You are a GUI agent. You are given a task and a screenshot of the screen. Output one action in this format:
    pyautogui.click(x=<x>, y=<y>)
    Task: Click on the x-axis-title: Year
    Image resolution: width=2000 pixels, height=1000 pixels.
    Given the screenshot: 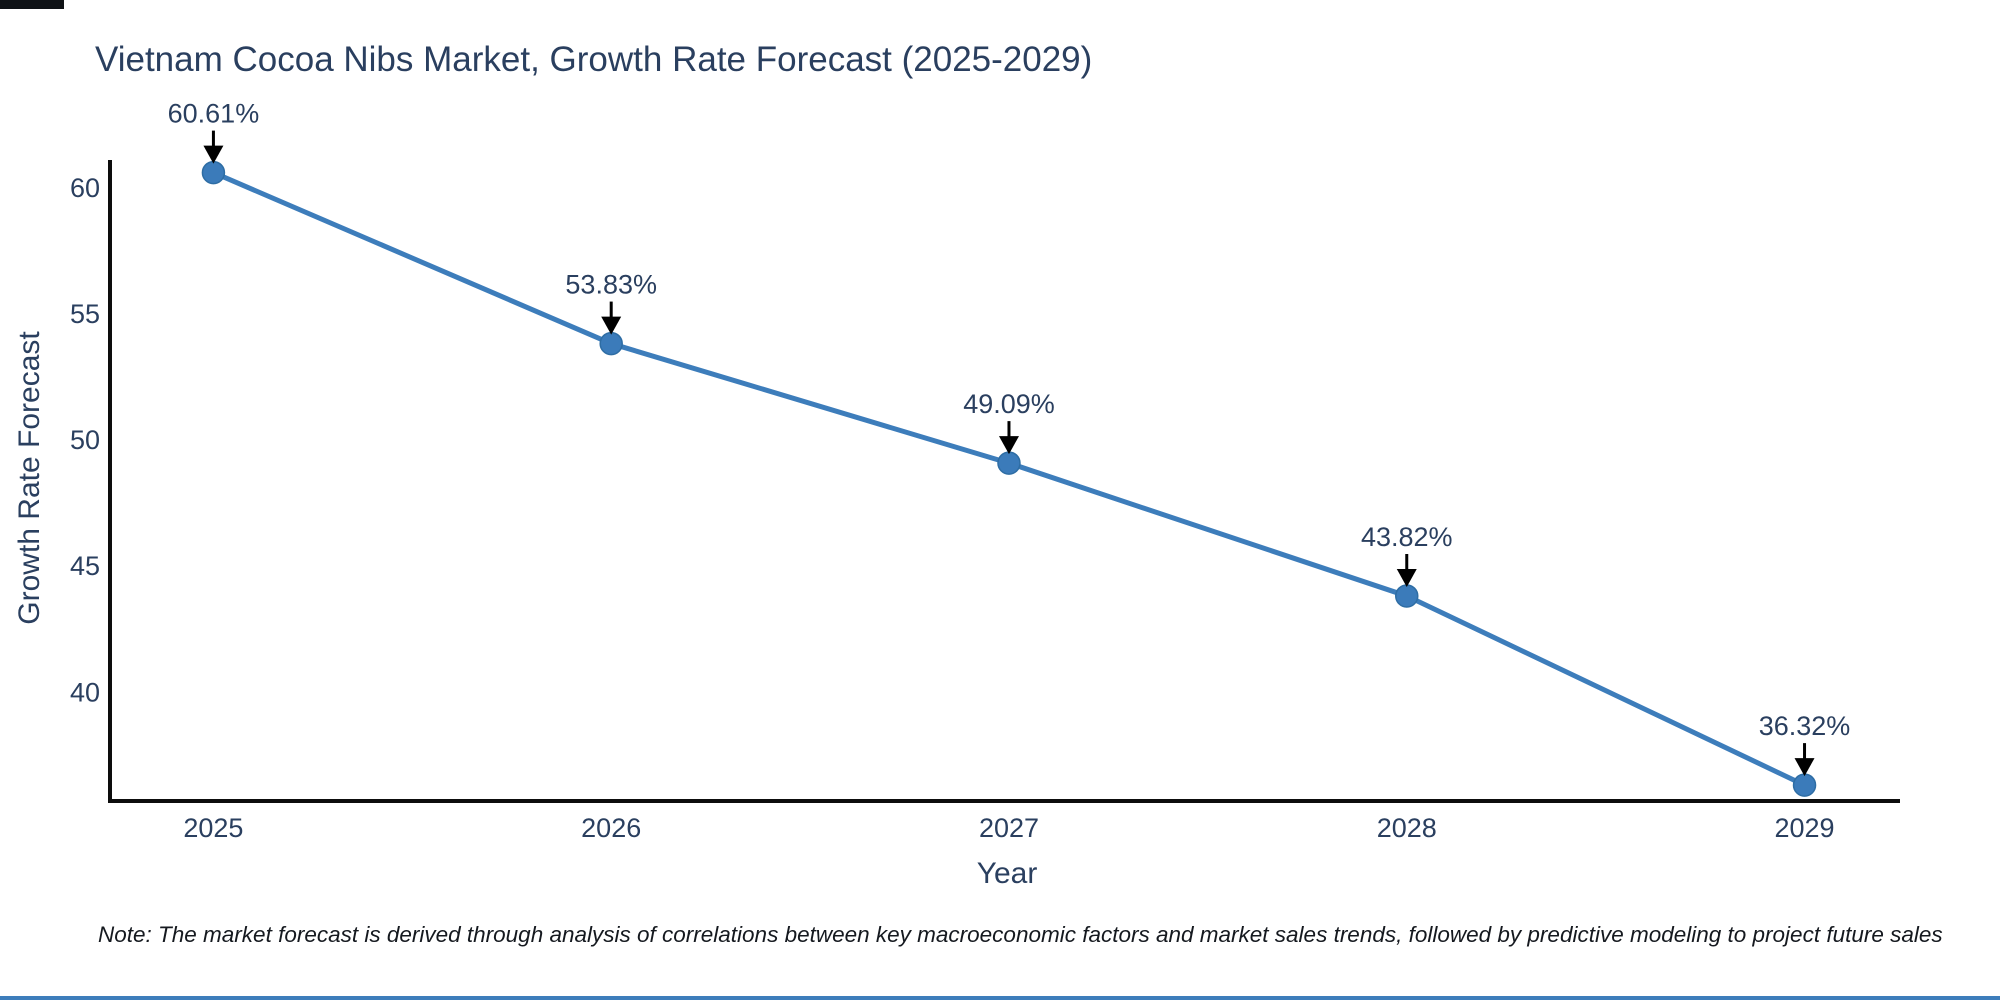 What is the action you would take?
    pyautogui.click(x=1007, y=873)
    